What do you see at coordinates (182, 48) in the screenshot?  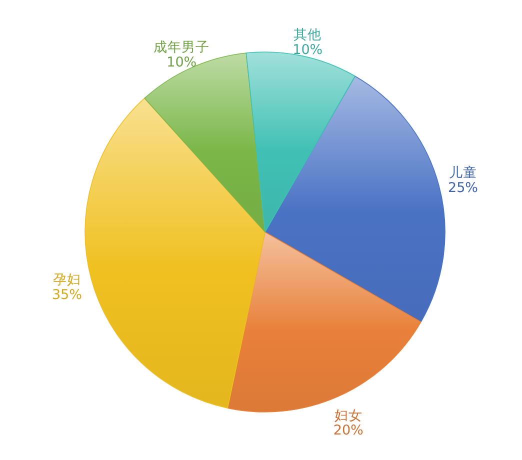 I see `slice-label: 成年男子` at bounding box center [182, 48].